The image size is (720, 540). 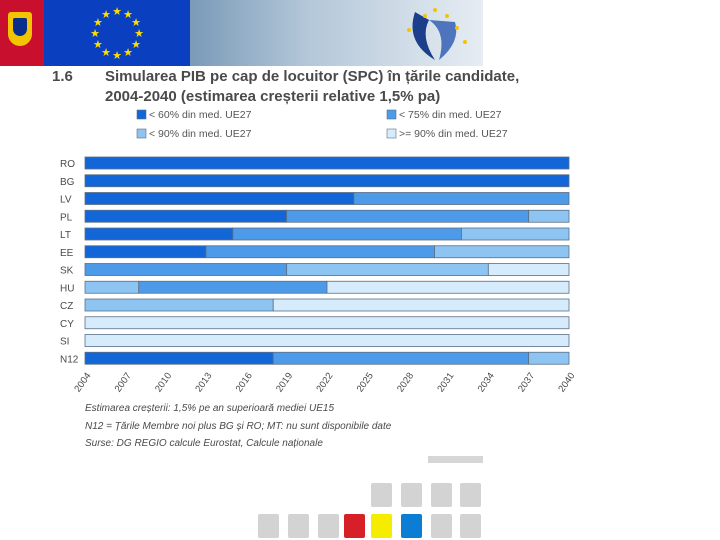 I want to click on bar-segment-bg, so click(x=327, y=181).